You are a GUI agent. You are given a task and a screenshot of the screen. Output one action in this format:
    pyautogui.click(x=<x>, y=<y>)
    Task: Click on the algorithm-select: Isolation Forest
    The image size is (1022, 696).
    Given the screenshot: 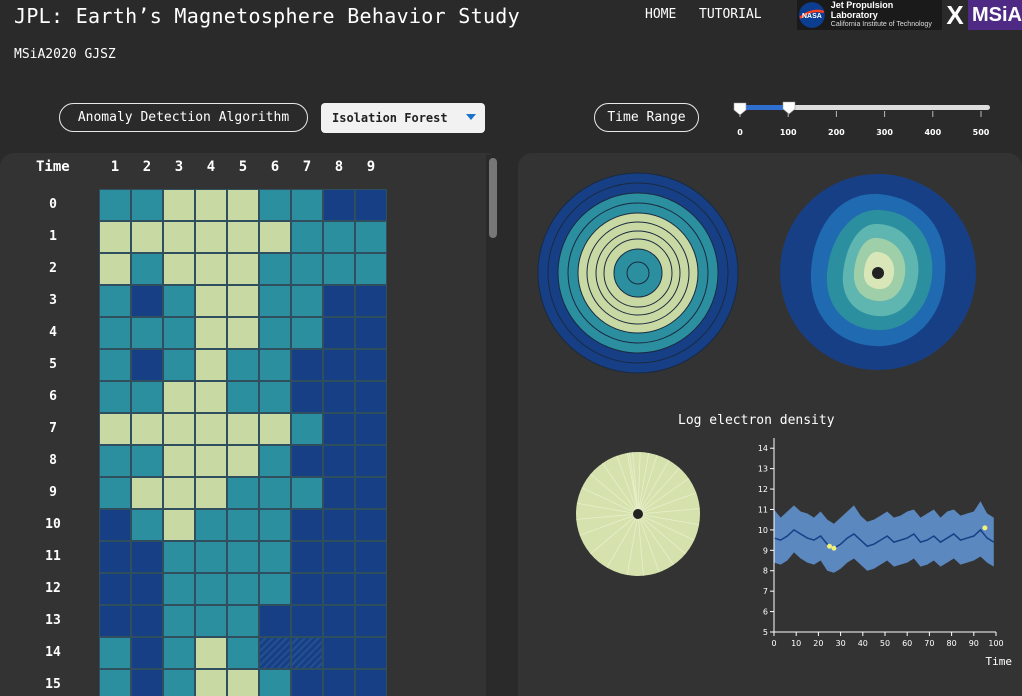 What is the action you would take?
    pyautogui.click(x=403, y=118)
    